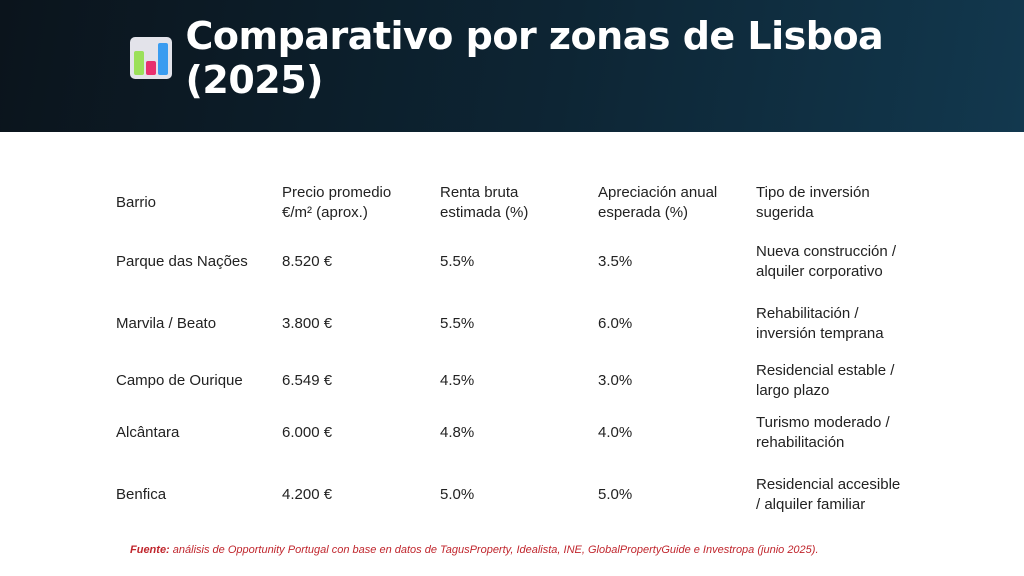 The width and height of the screenshot is (1024, 576). Describe the element at coordinates (457, 380) in the screenshot. I see `cell: 4.5%` at that location.